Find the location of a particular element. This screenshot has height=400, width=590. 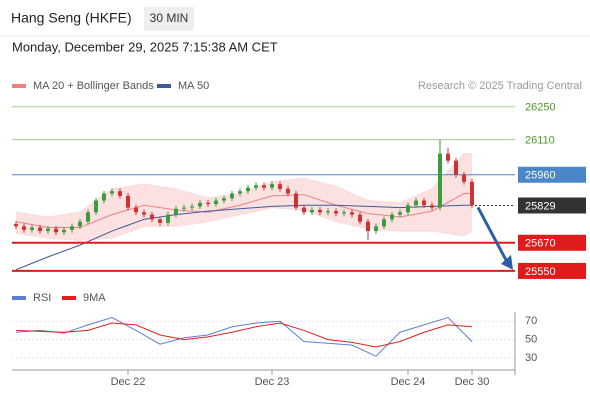

level-label: 25960 is located at coordinates (540, 176).